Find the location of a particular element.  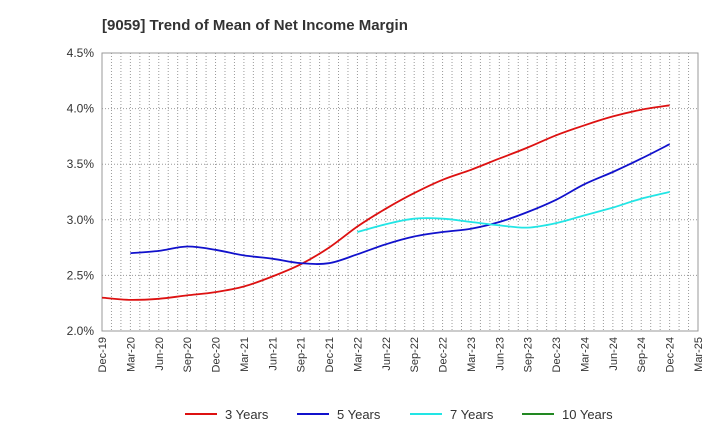

x-tick-label: Sep-20 is located at coordinates (188, 354).